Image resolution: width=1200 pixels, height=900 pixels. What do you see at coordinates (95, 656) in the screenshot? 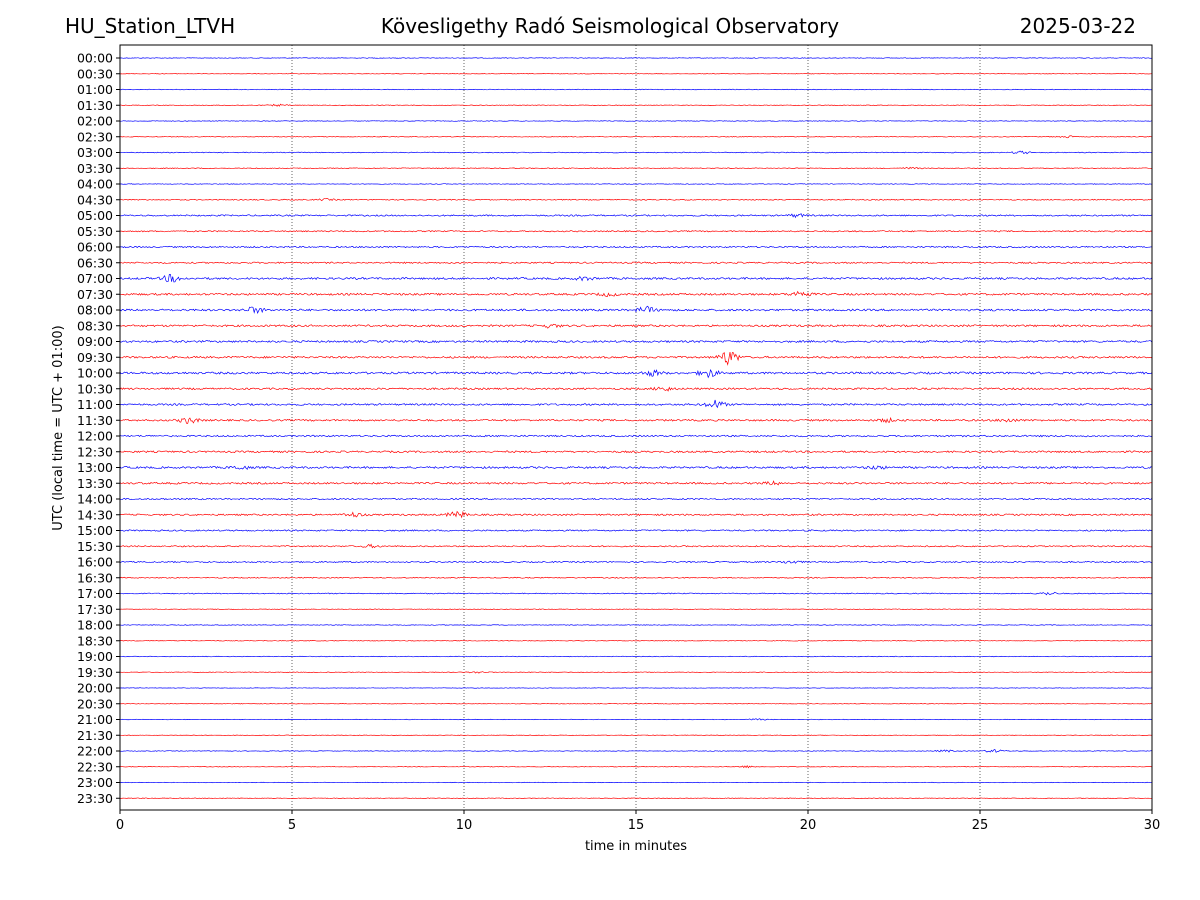
I see `y-tick-label: 19:00` at bounding box center [95, 656].